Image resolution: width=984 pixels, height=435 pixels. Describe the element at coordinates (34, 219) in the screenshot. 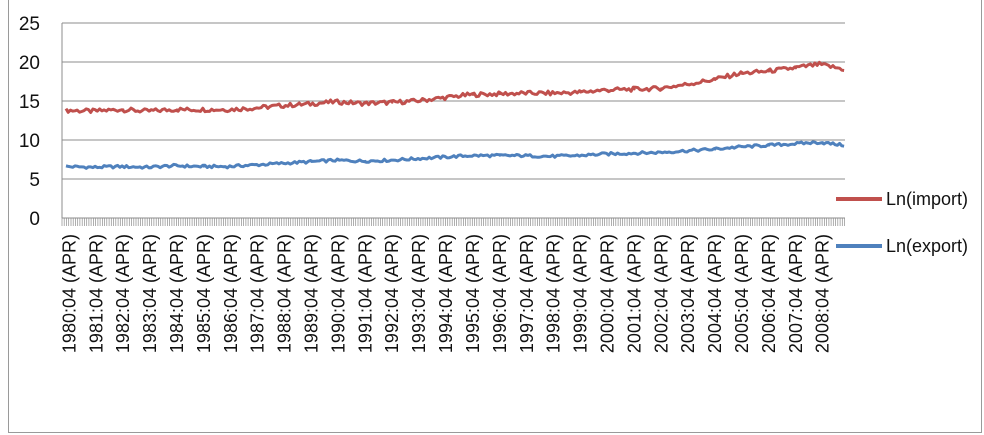

I see `y-tick-label: 0` at that location.